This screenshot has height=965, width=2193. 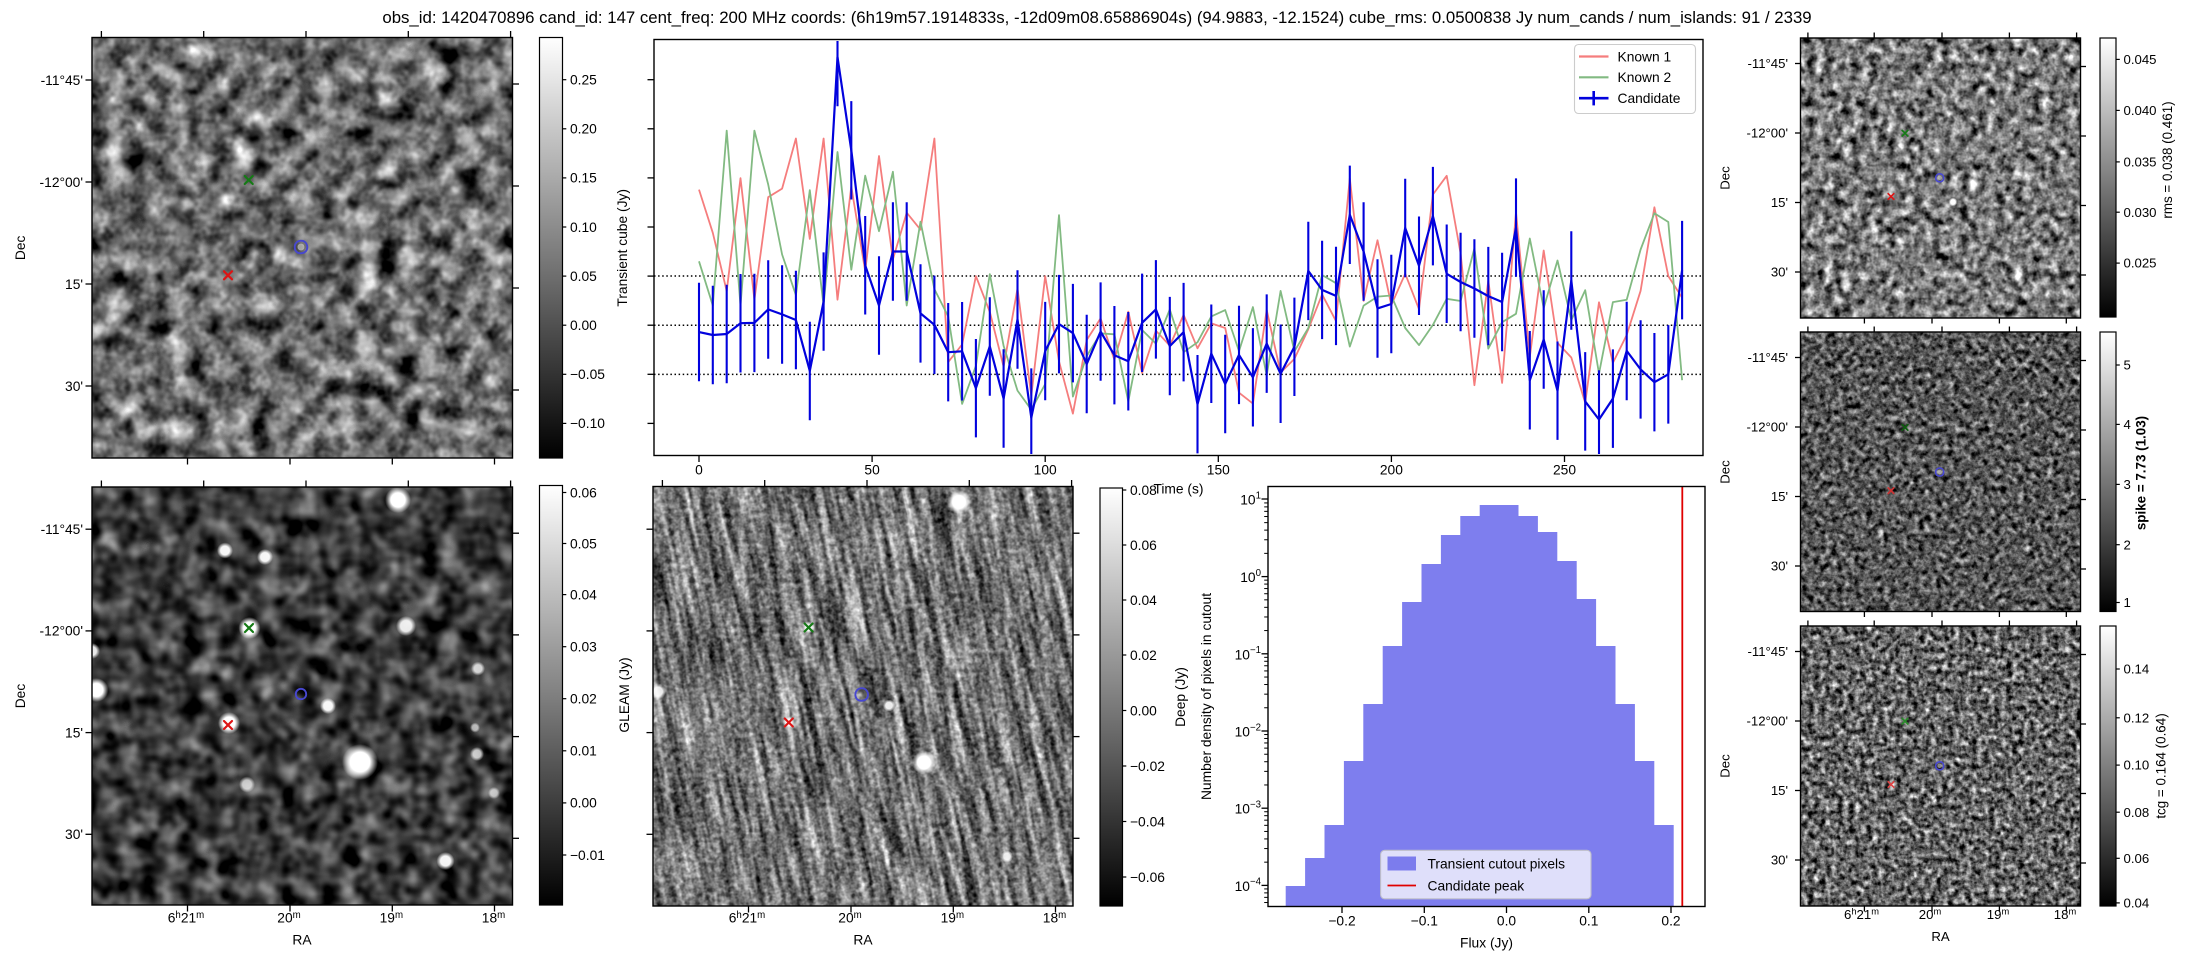 I want to click on svg-text: 0.15, so click(x=583, y=178).